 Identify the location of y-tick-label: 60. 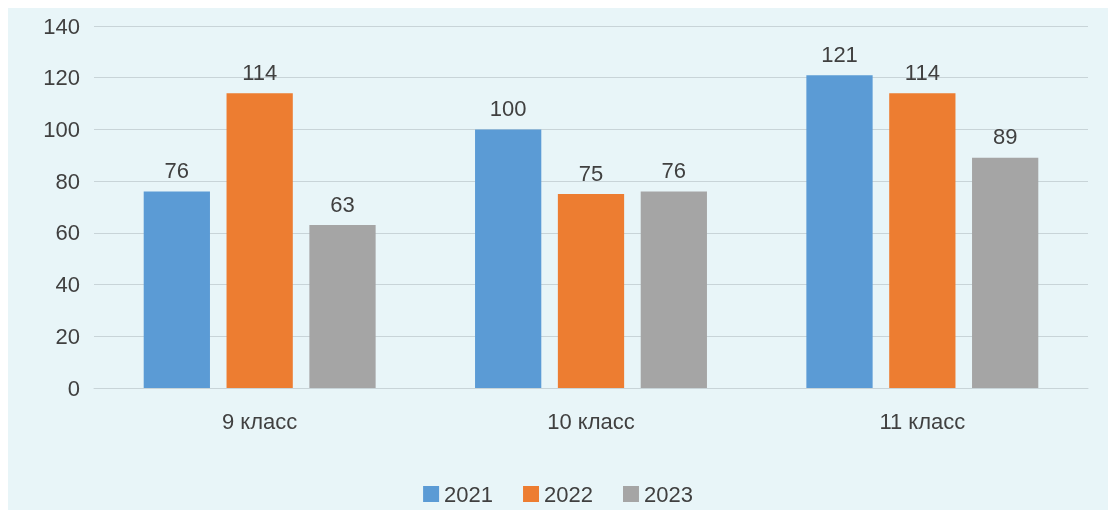
(67, 233).